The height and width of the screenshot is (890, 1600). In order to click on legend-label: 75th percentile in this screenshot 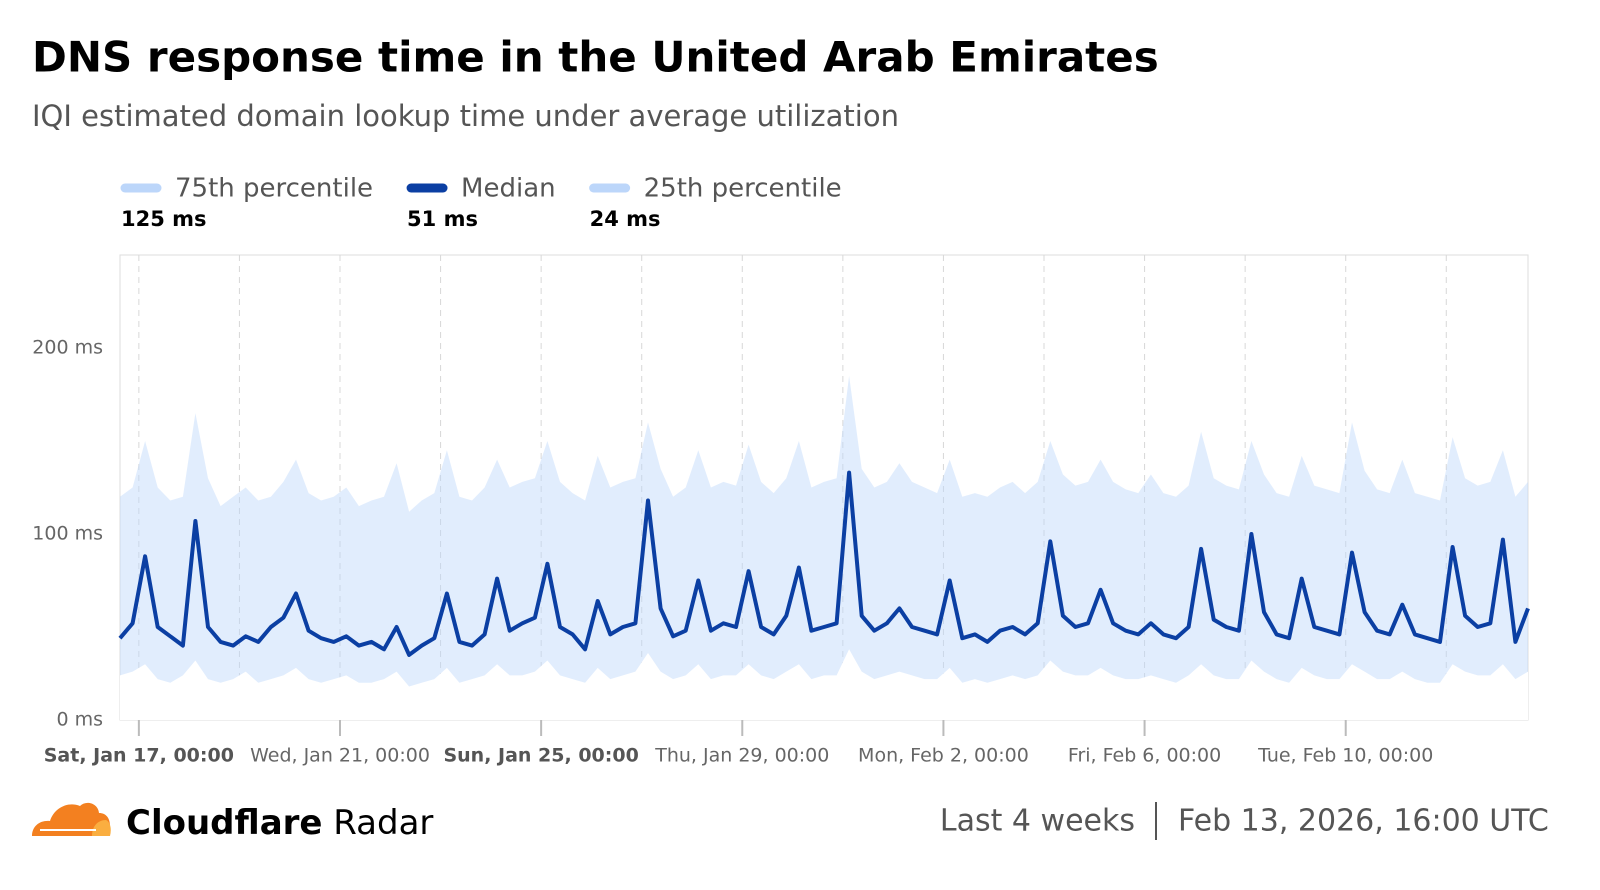, I will do `click(274, 189)`.